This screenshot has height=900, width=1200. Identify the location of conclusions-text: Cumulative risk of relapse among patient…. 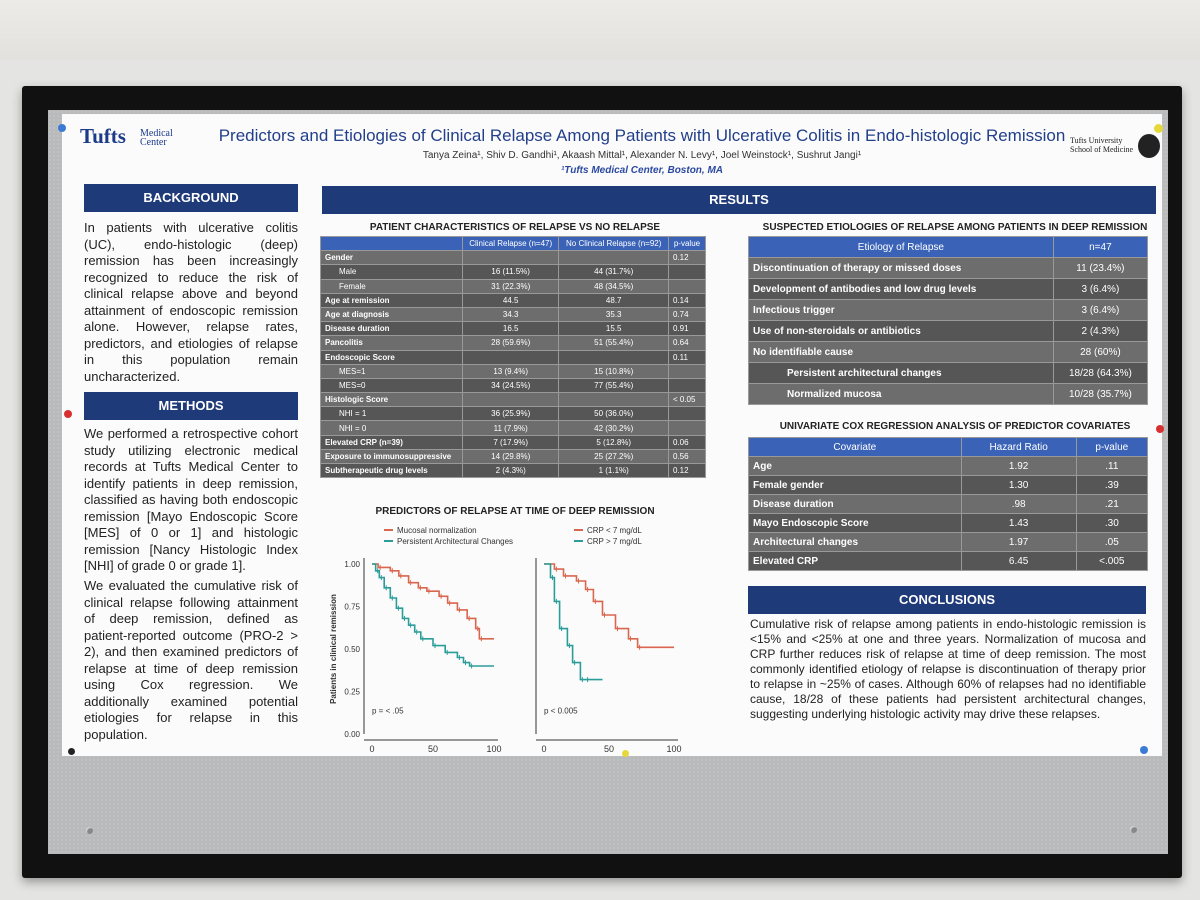
(948, 669).